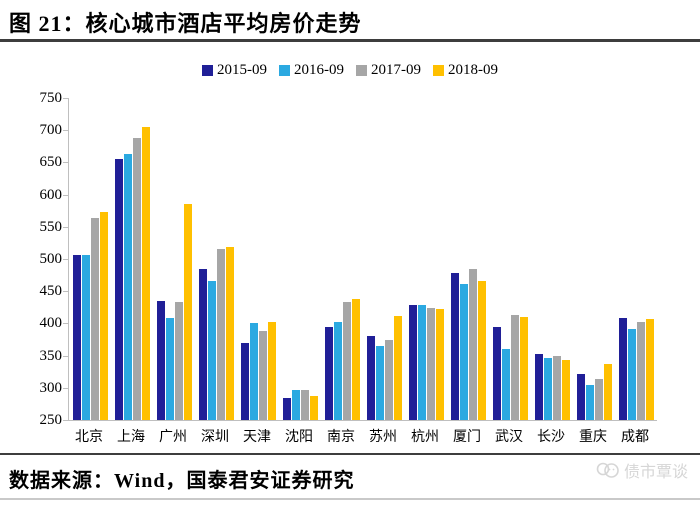 Image resolution: width=700 pixels, height=506 pixels. What do you see at coordinates (350, 454) in the screenshot?
I see `footer-divider` at bounding box center [350, 454].